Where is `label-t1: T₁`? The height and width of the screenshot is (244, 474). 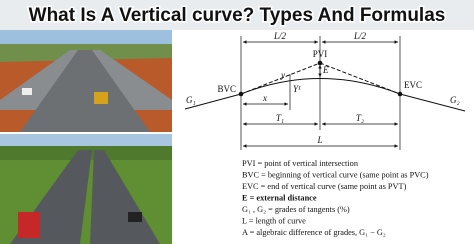 label-t1: T₁ is located at coordinates (280, 118).